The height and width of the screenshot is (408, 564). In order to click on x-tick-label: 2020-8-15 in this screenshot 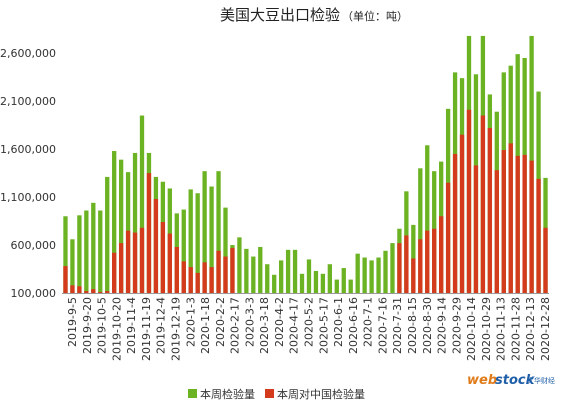, I will do `click(412, 325)`.